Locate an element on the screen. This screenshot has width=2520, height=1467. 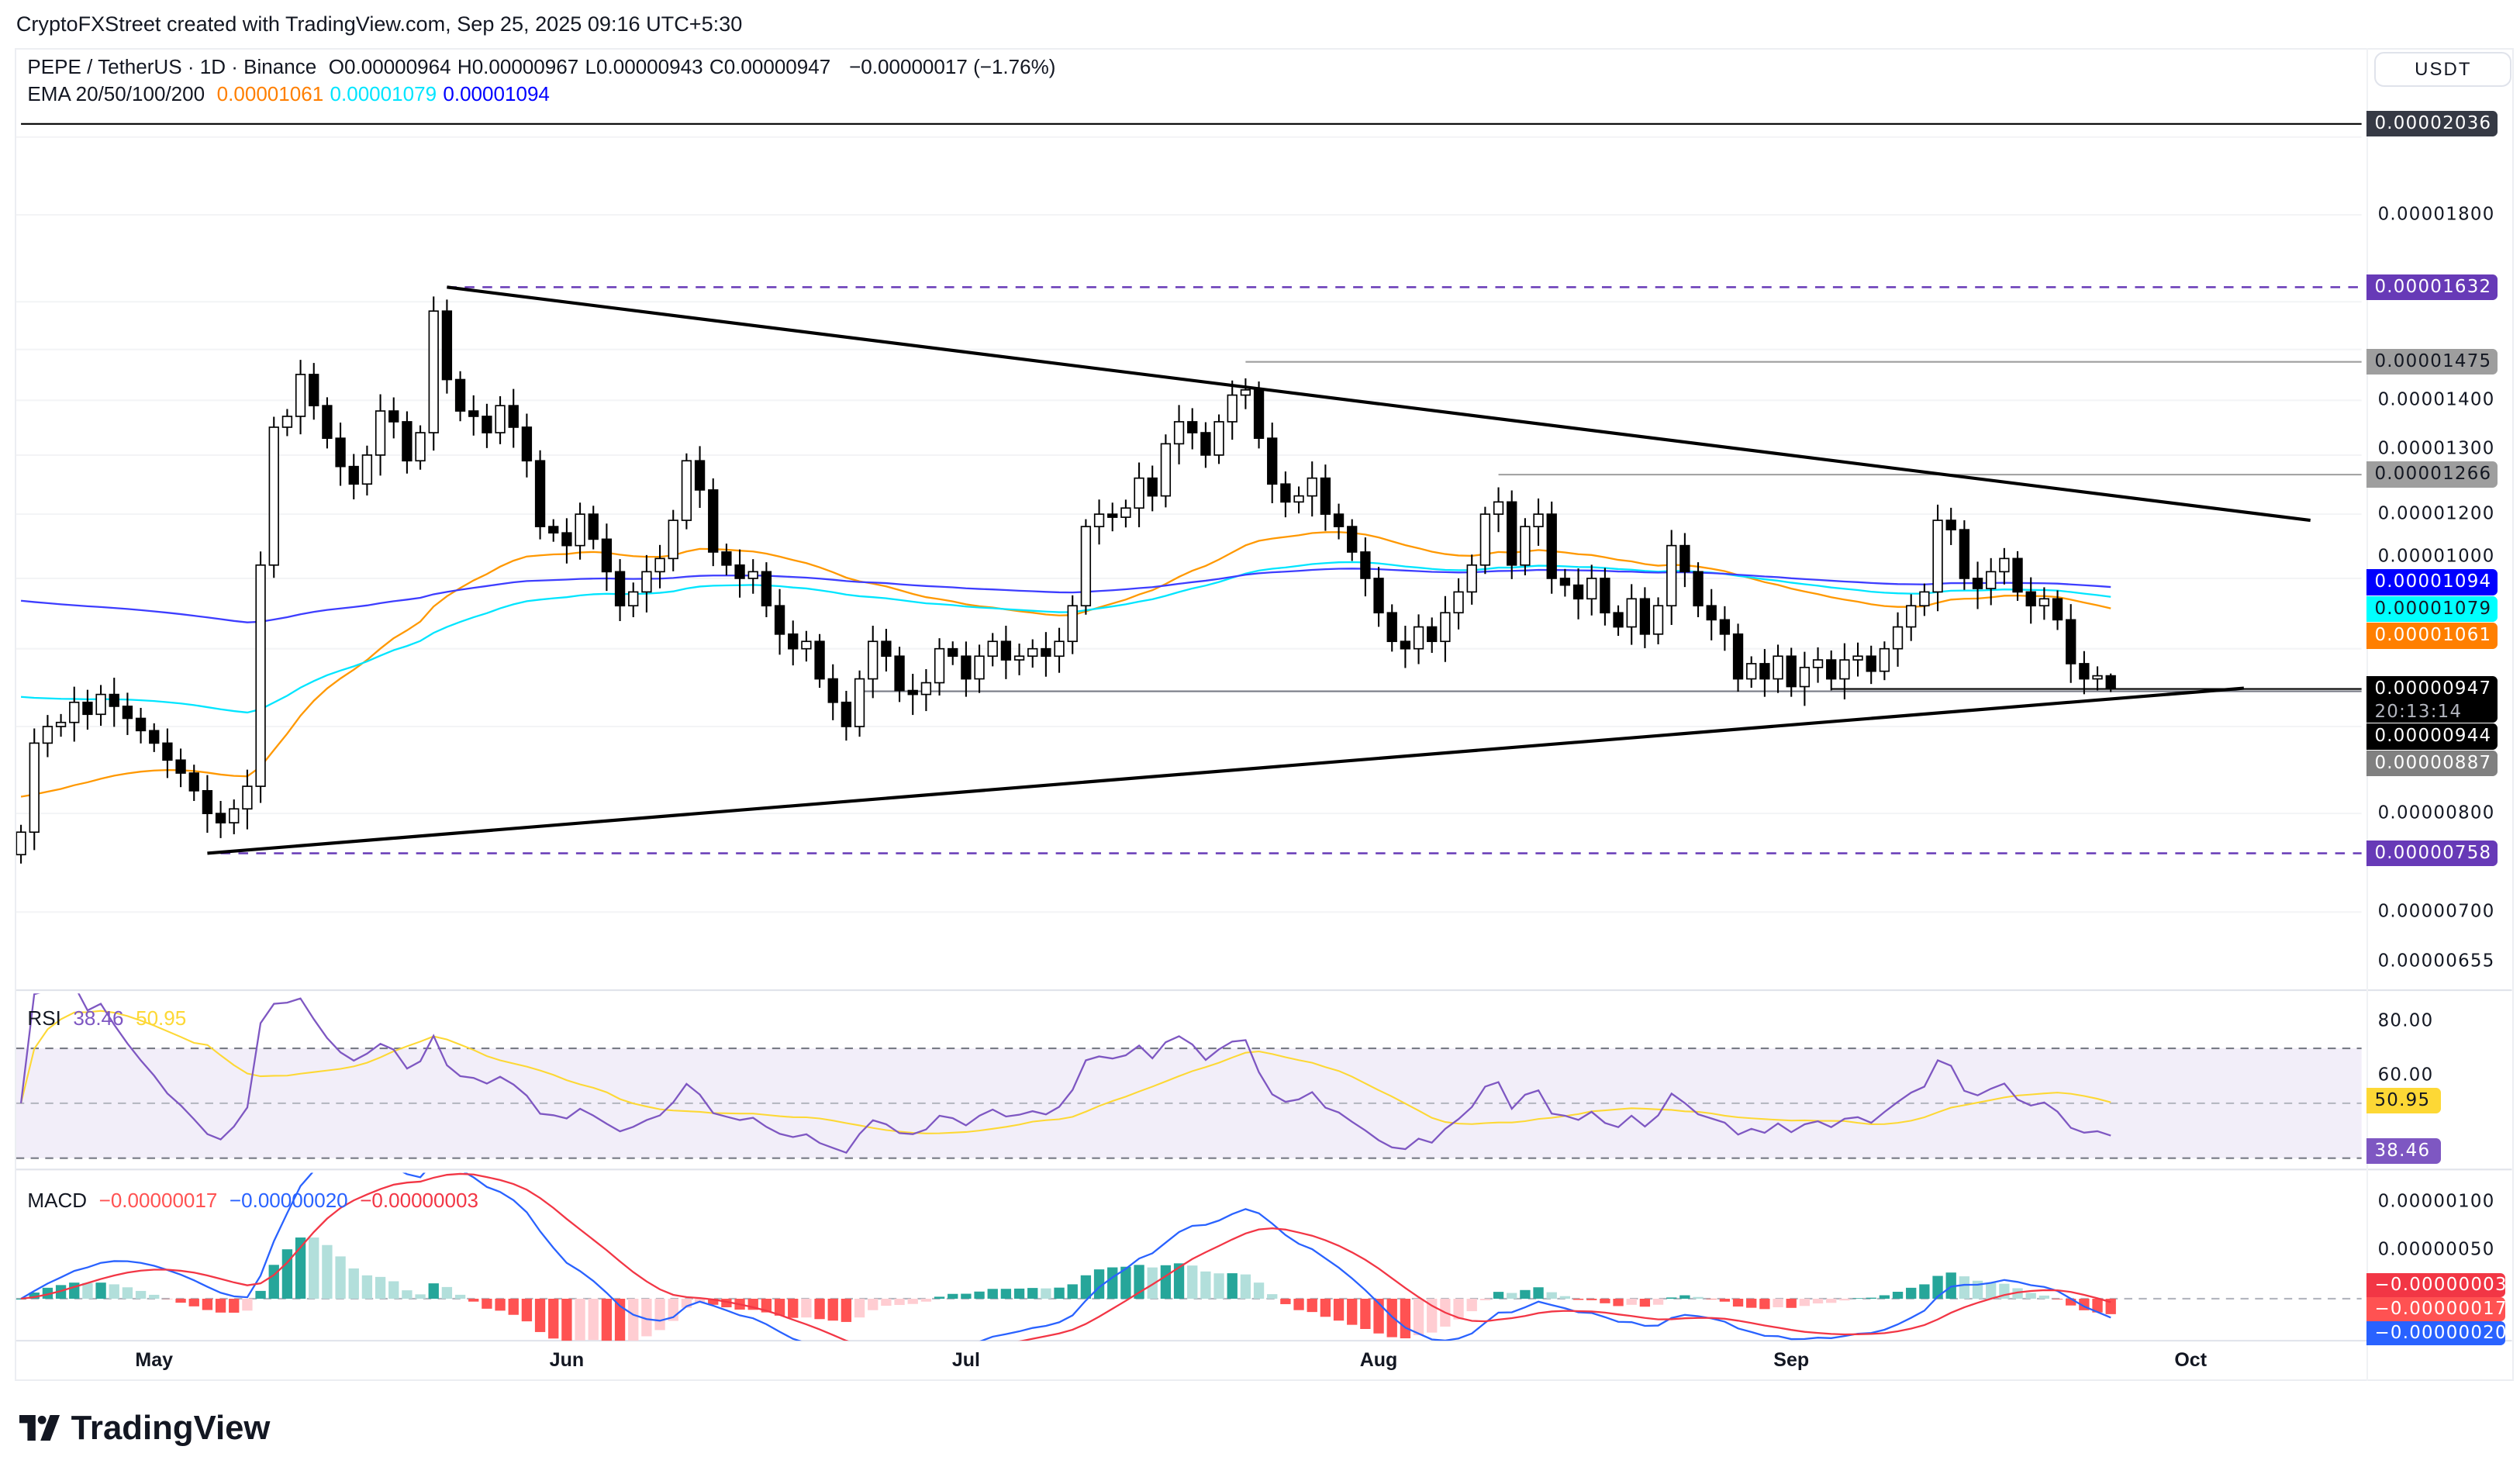
macd-badge: −0.00000020 is located at coordinates (2436, 1333).